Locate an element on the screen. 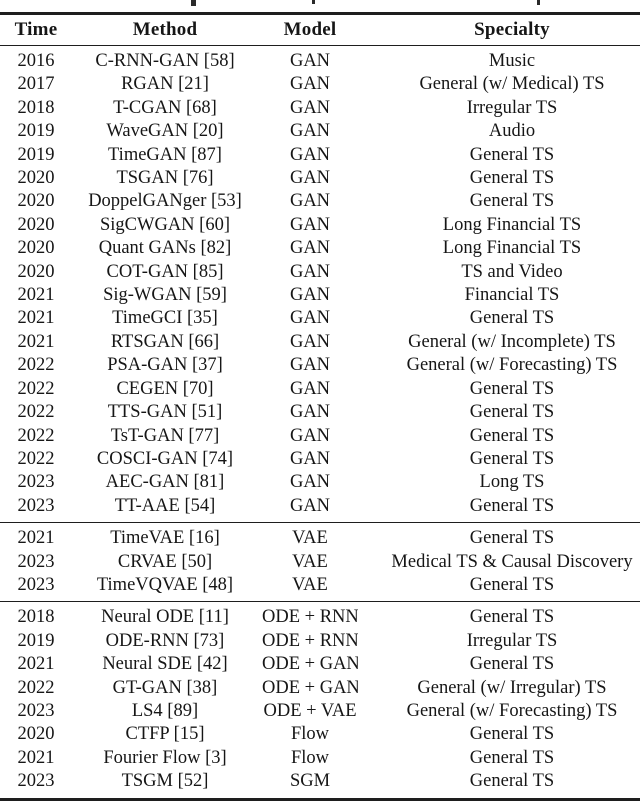 This screenshot has width=640, height=810. table-row: 2021 TimeVAE [16] VAE General TS is located at coordinates (320, 537).